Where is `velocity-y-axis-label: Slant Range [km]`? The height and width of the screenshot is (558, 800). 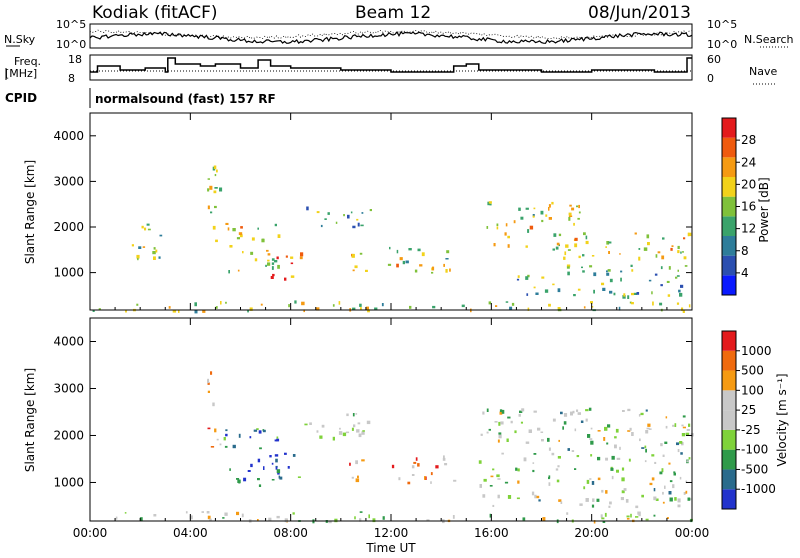 velocity-y-axis-label: Slant Range [km] is located at coordinates (30, 420).